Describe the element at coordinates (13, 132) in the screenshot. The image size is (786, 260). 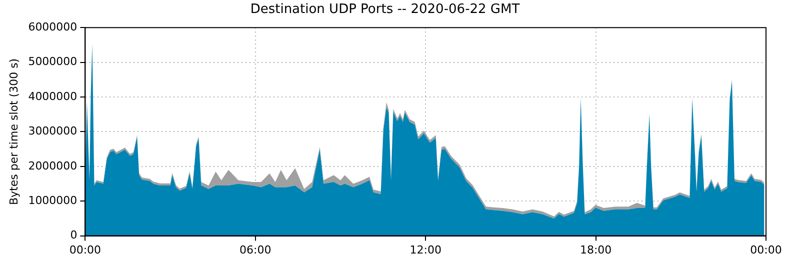
I see `y-axis-title: Bytes per time slot (300 s)` at that location.